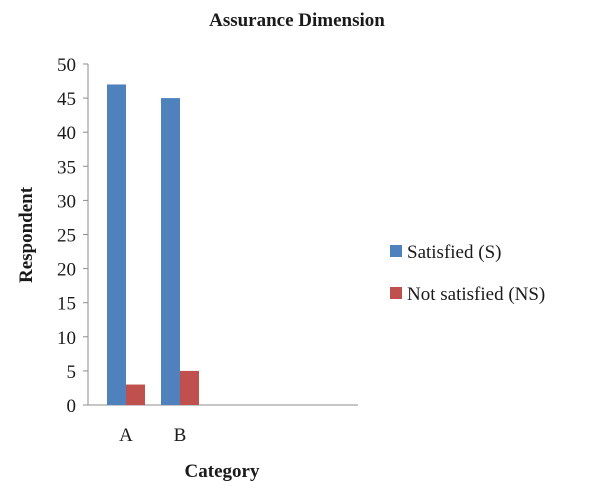  What do you see at coordinates (72, 372) in the screenshot?
I see `y-tick-label: 5` at bounding box center [72, 372].